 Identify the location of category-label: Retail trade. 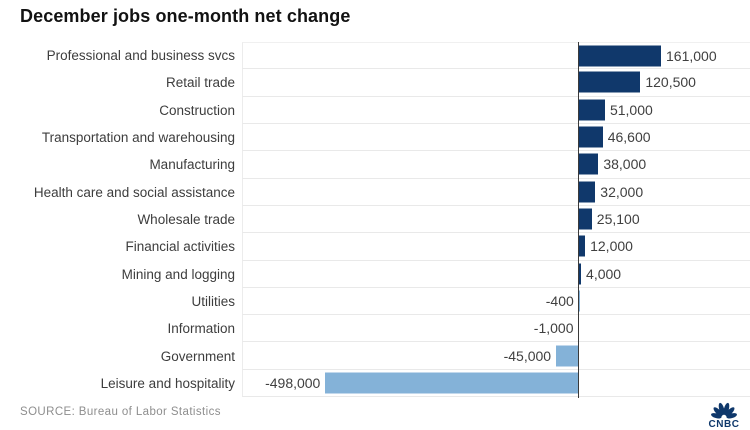
(200, 83).